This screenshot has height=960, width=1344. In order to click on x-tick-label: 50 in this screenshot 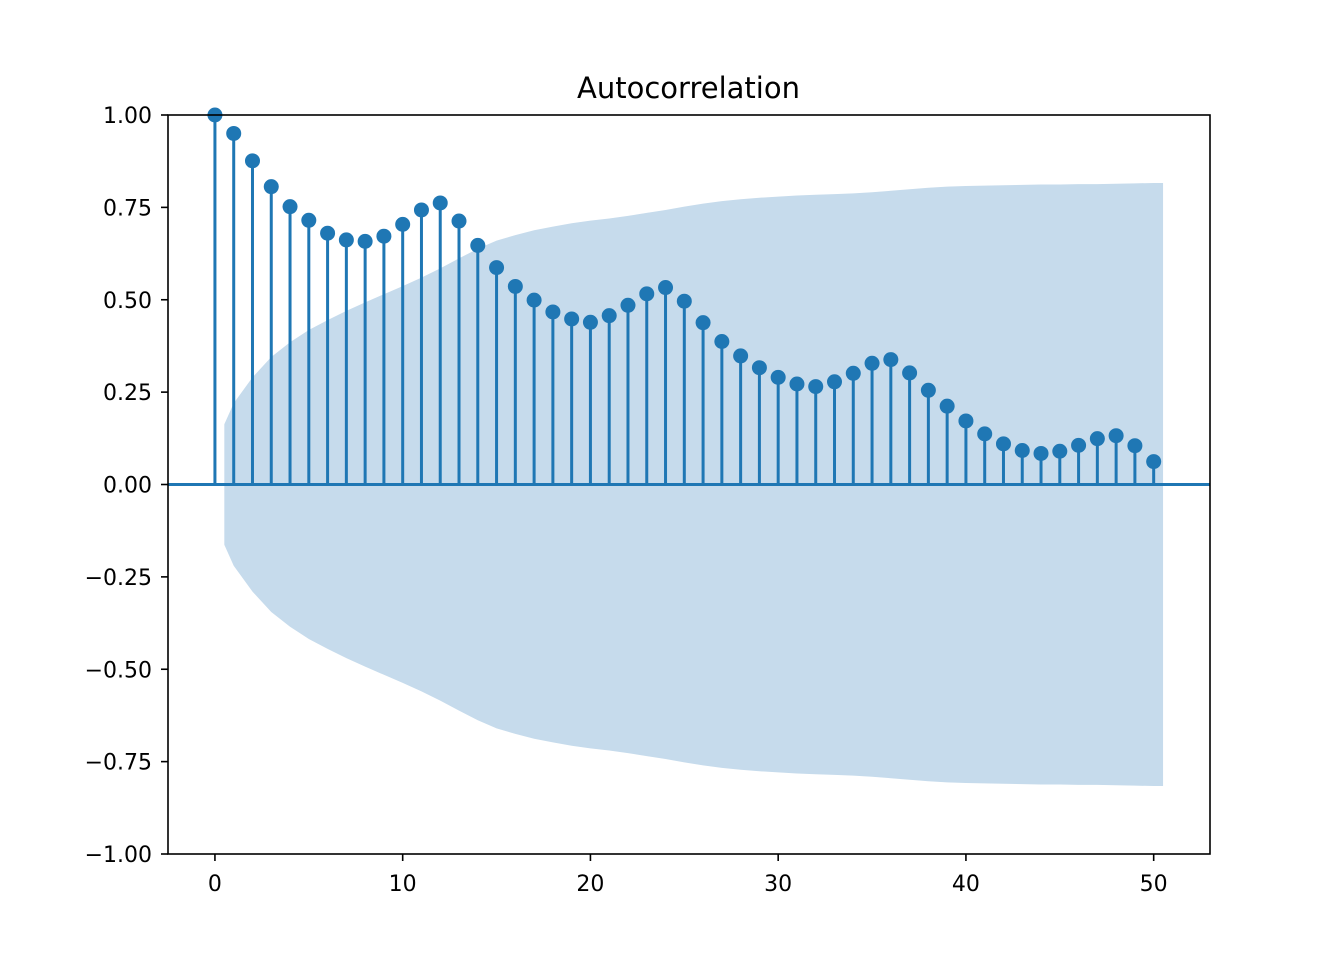, I will do `click(1154, 884)`.